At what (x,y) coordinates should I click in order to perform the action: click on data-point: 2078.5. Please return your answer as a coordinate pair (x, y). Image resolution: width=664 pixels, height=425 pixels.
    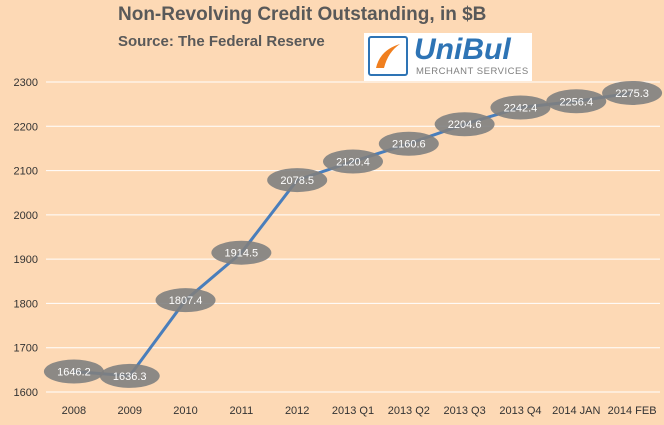
    Looking at the image, I should click on (297, 180).